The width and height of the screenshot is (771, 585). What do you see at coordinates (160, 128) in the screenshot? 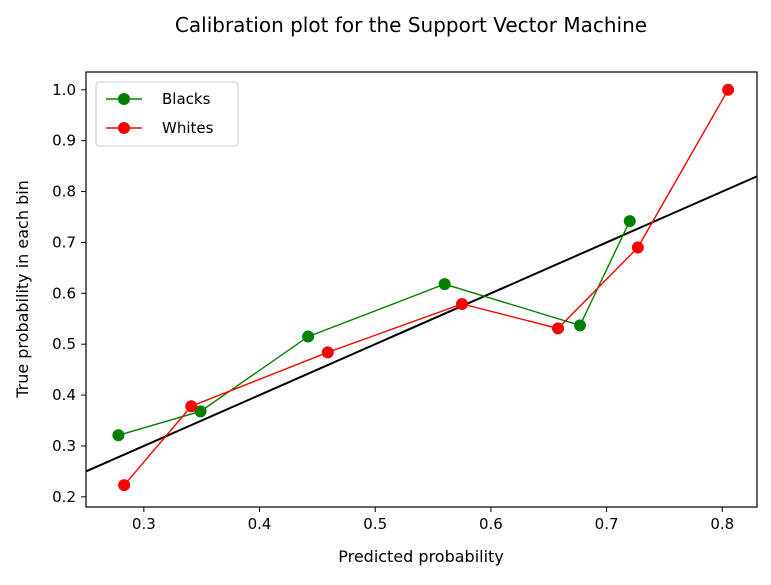
I see `legend-item: Whites` at bounding box center [160, 128].